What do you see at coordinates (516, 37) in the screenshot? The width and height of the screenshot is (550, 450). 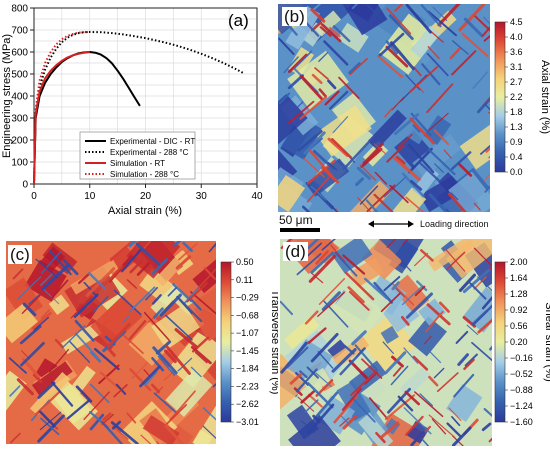 I see `colorbar-tick-label: 4.0` at bounding box center [516, 37].